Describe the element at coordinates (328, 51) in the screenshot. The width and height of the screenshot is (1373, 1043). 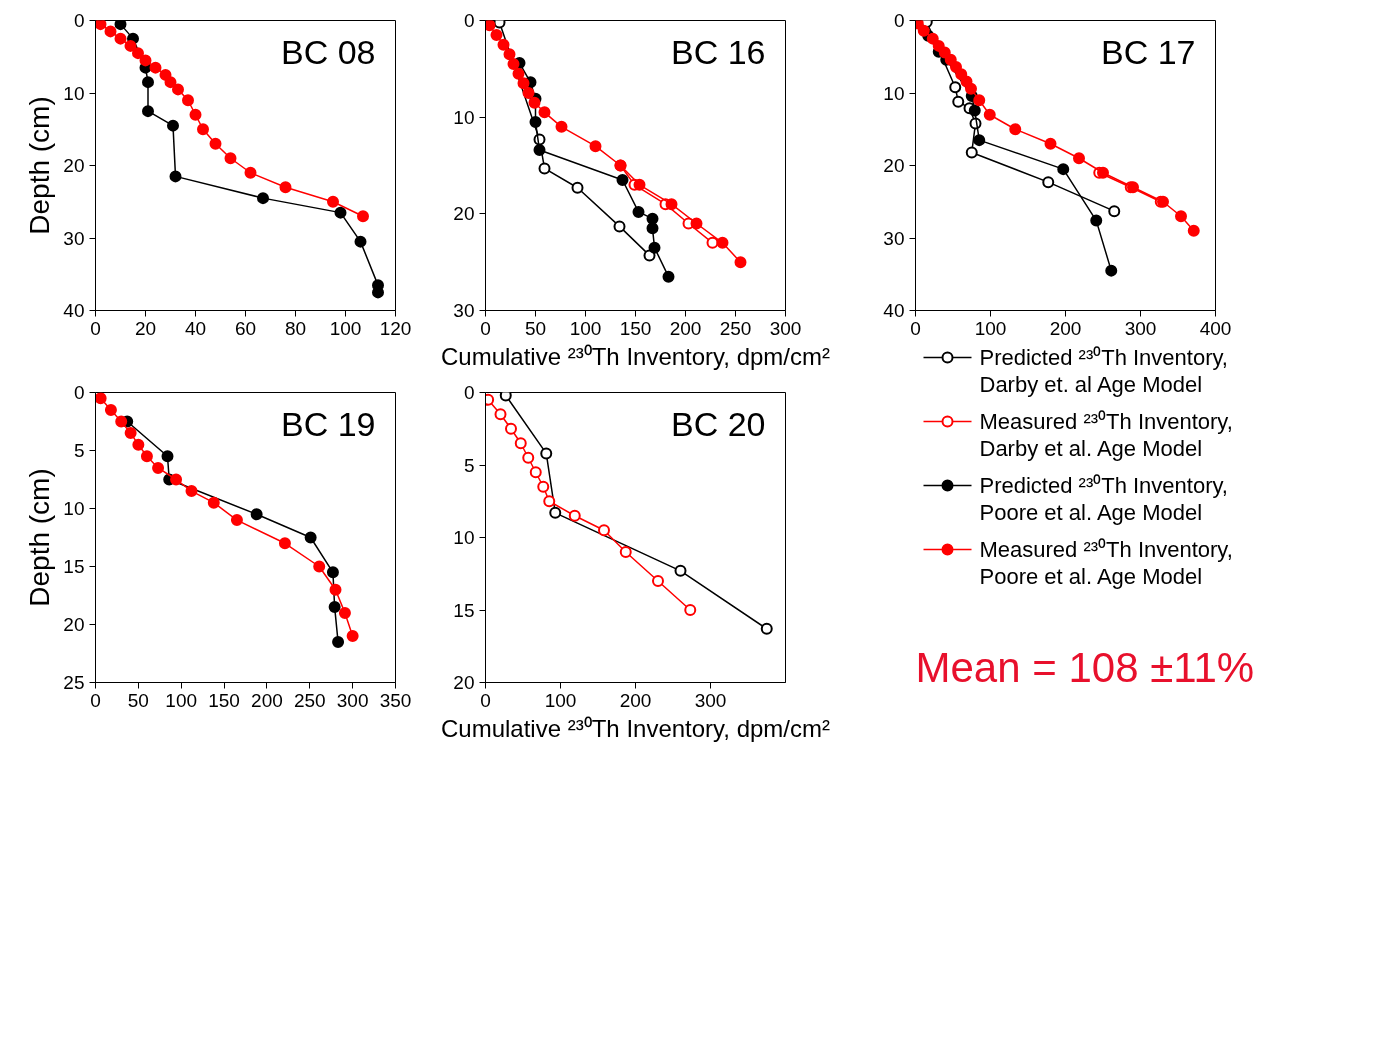
I see `chart-title: BC 08` at that location.